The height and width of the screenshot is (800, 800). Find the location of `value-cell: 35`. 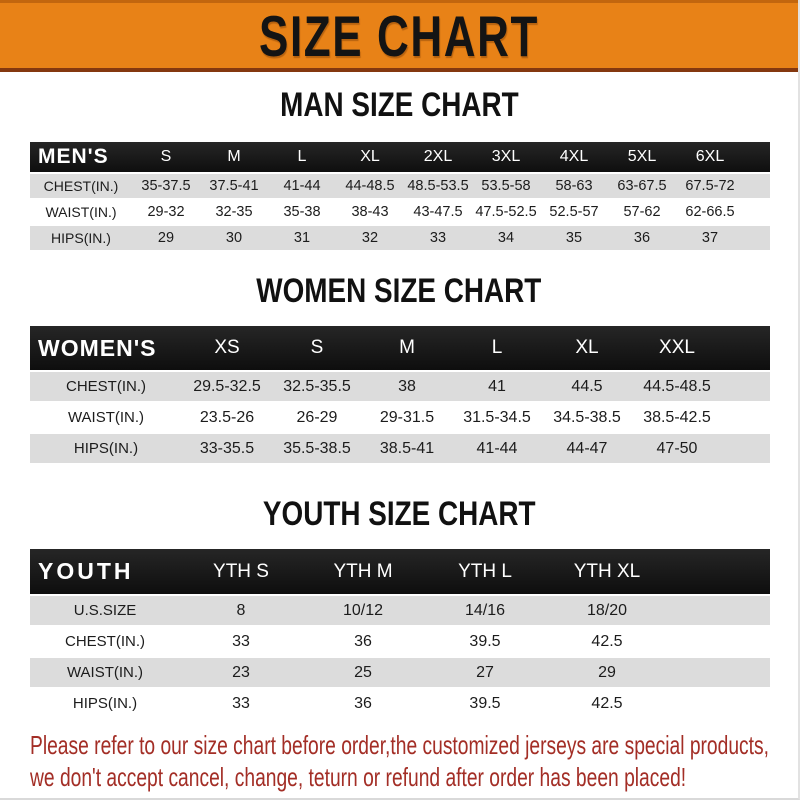

value-cell: 35 is located at coordinates (574, 238).